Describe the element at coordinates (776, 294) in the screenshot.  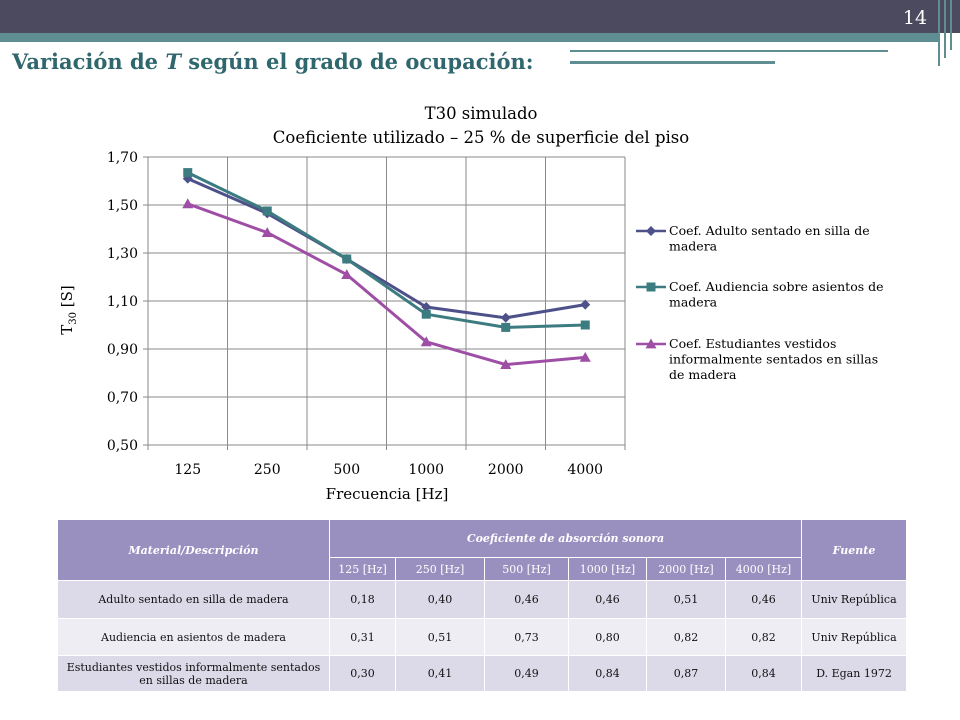
I see `legend-label: Coef. Audiencia sobre asientos de madera` at that location.